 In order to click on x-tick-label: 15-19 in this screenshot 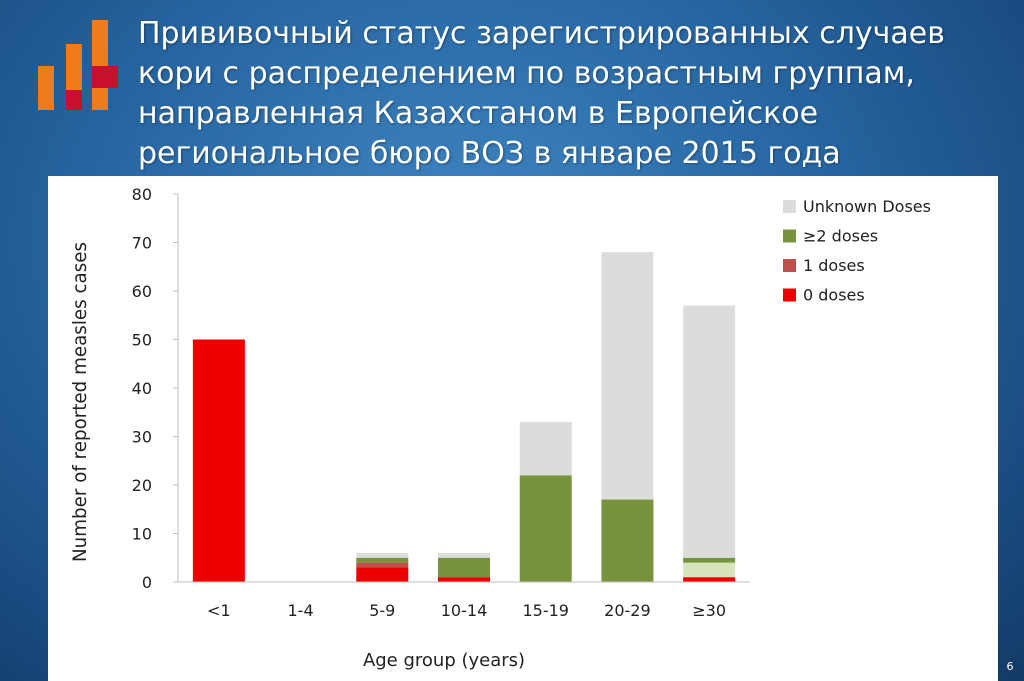, I will do `click(545, 610)`.